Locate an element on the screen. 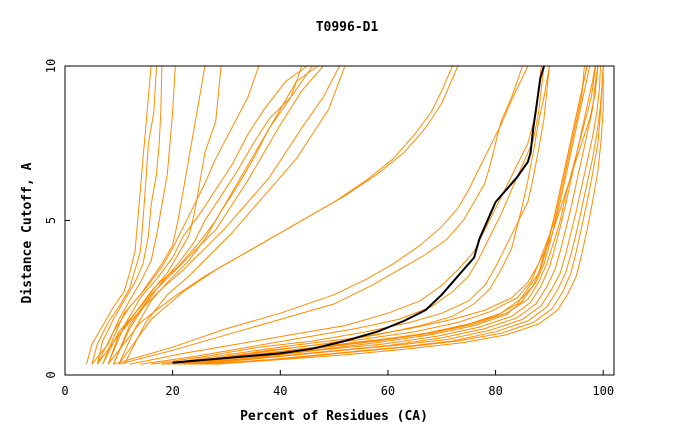  x-tick-label: 100 is located at coordinates (603, 391).